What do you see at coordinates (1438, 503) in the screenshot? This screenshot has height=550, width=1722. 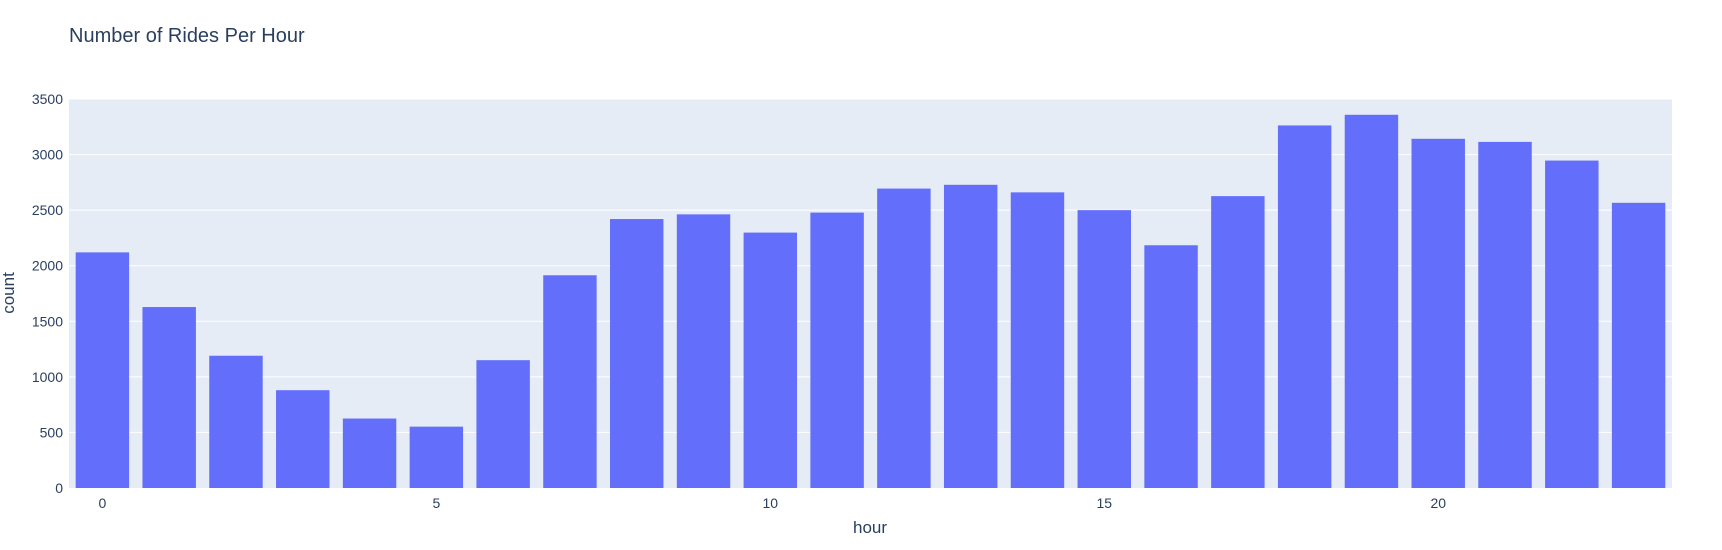 I see `x-tick-label: 20` at bounding box center [1438, 503].